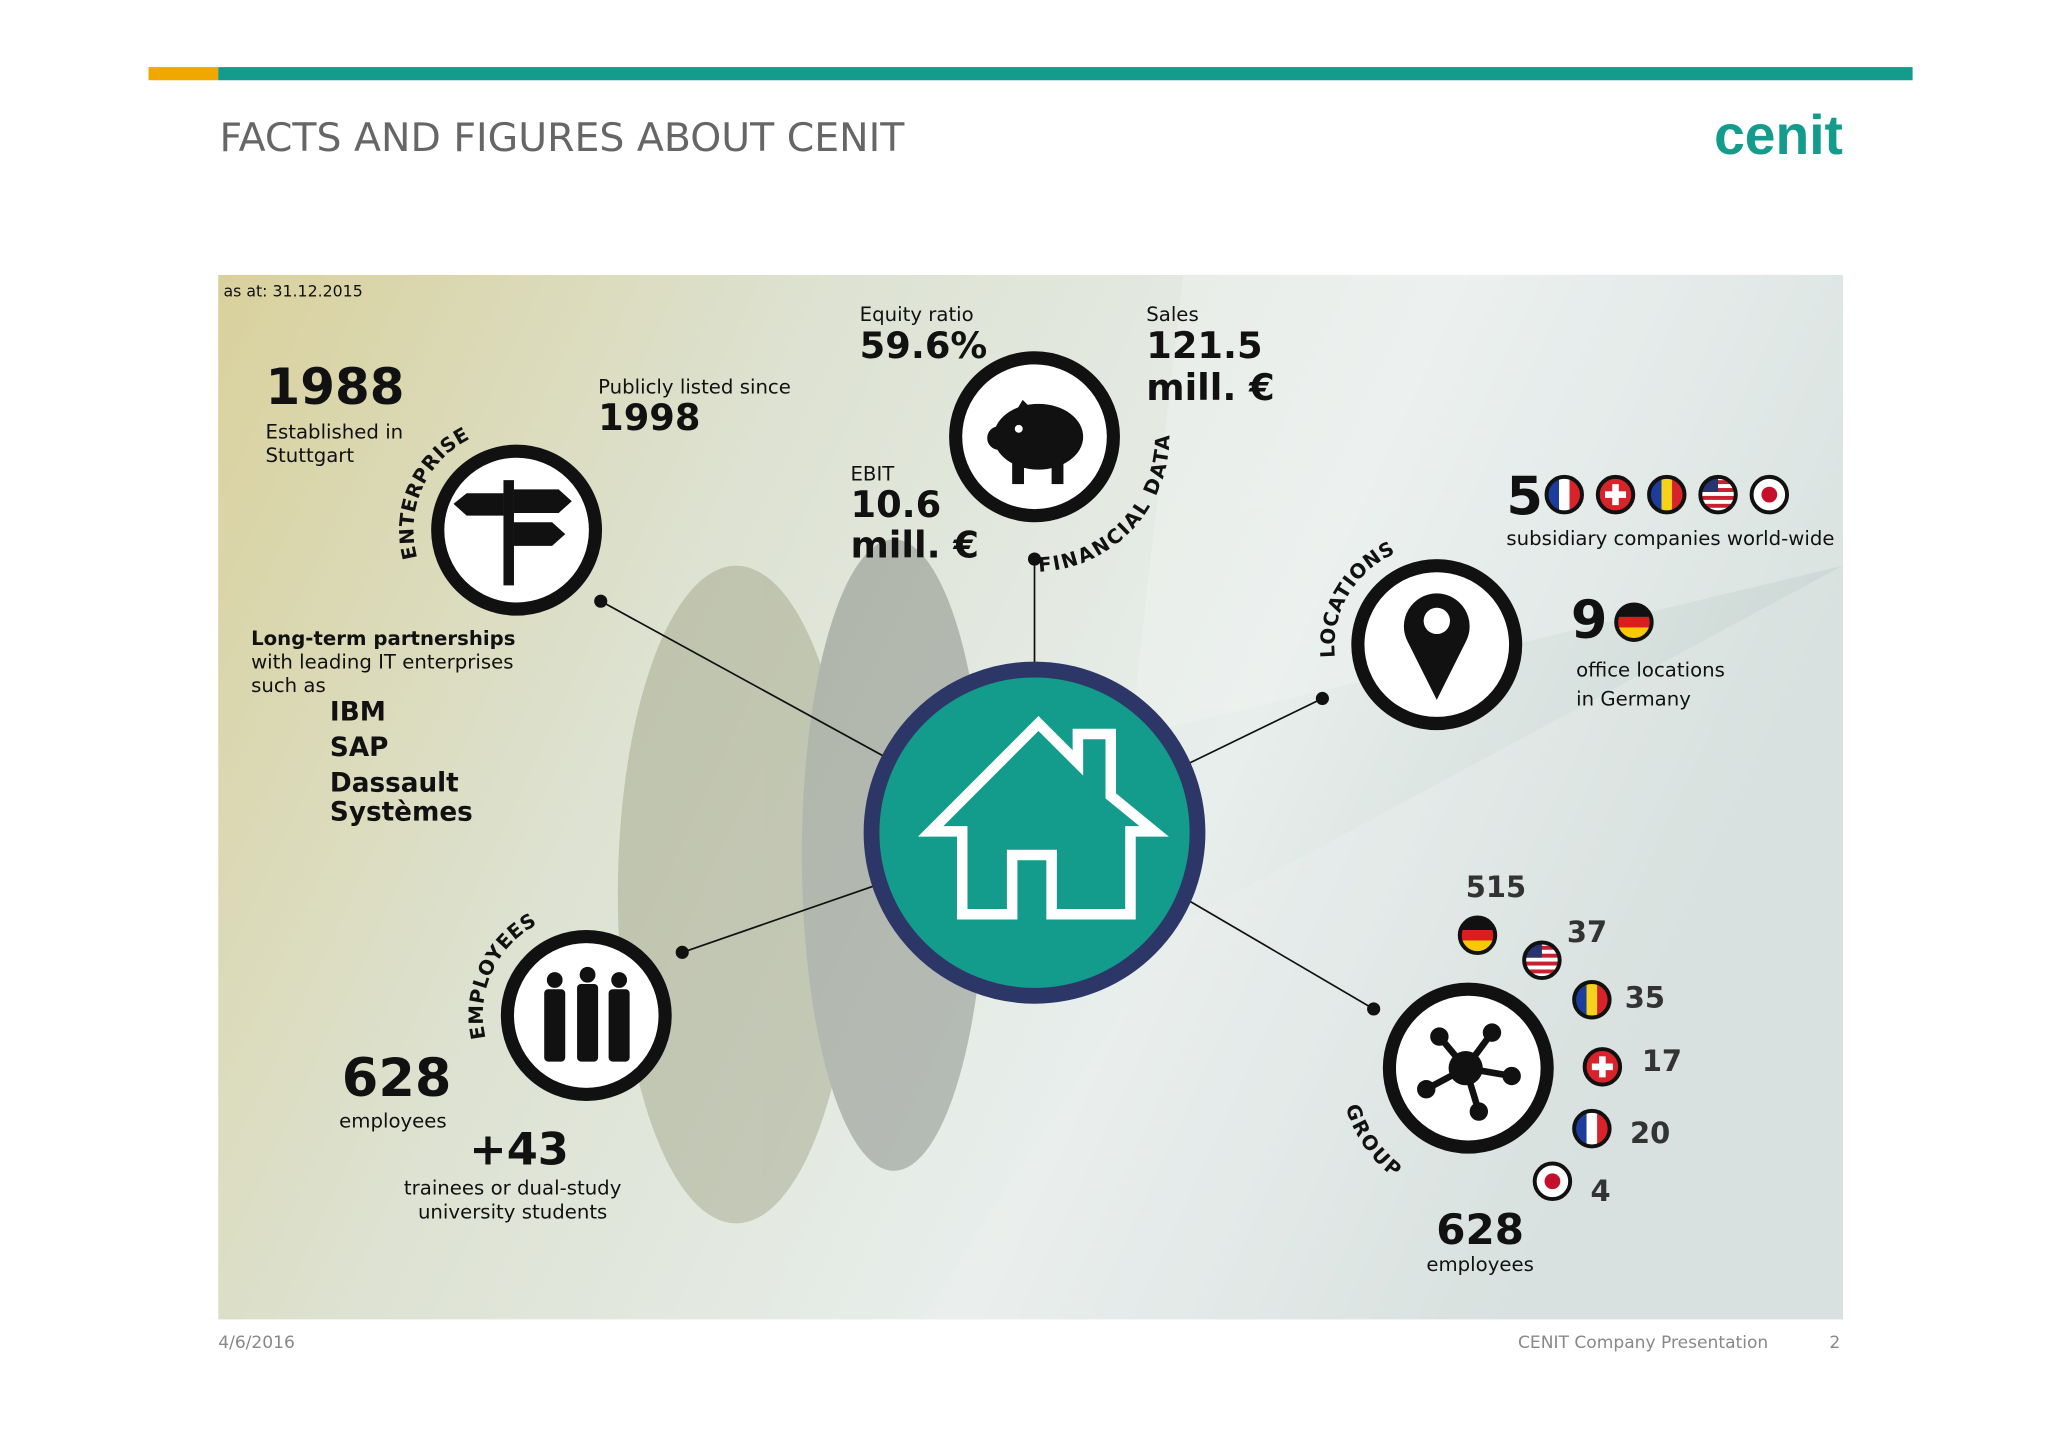 The height and width of the screenshot is (1447, 2048). What do you see at coordinates (1589, 620) in the screenshot?
I see `offices-count: 9` at bounding box center [1589, 620].